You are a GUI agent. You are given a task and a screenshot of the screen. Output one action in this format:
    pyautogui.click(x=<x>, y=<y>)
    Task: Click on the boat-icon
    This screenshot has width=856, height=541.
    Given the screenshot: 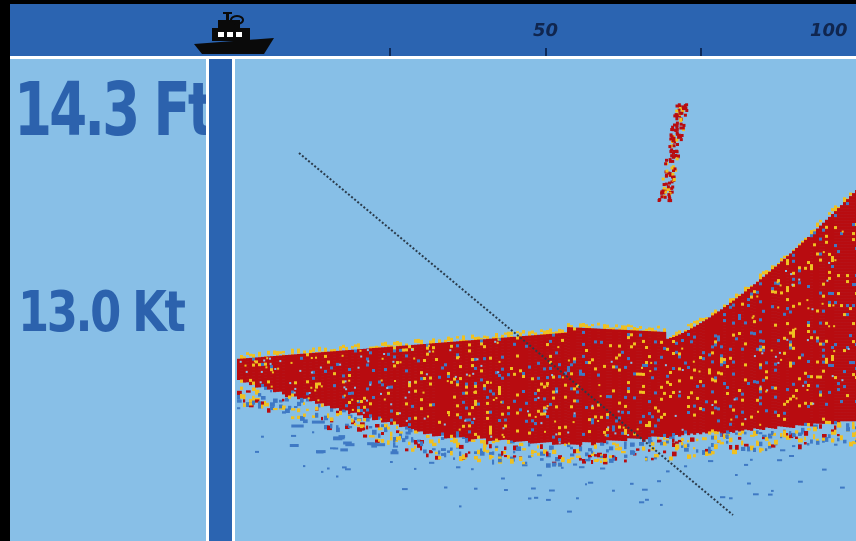 What is the action you would take?
    pyautogui.click(x=234, y=33)
    